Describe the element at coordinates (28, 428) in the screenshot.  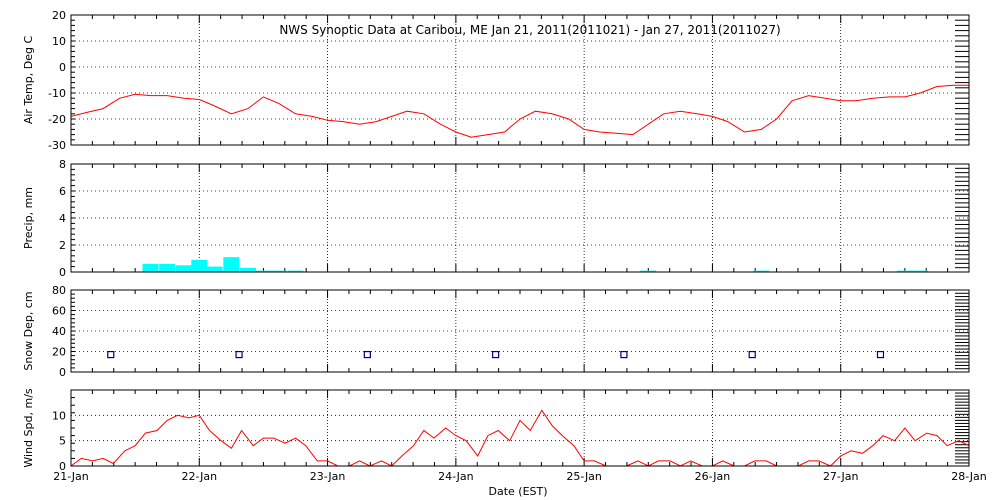
I see `wind-speed-y-axis-label: Wind Spd, m/s` at that location.